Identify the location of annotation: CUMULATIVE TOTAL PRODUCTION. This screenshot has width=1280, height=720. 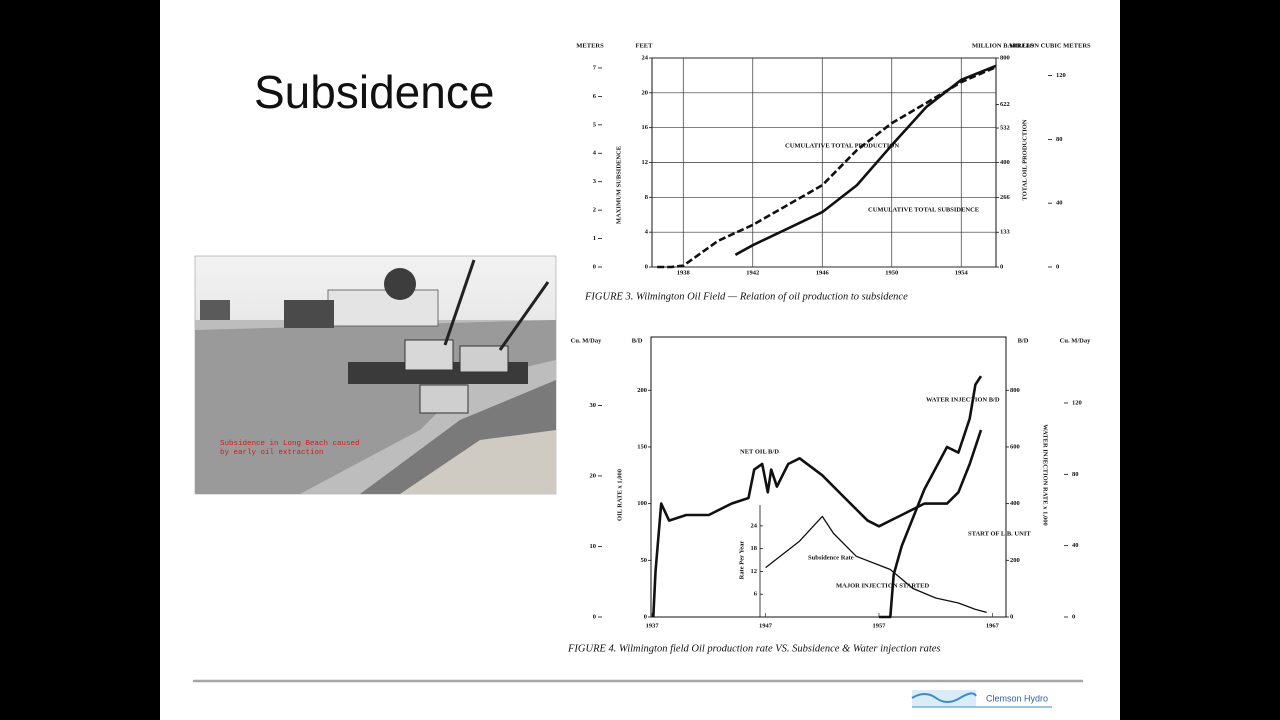
(842, 145).